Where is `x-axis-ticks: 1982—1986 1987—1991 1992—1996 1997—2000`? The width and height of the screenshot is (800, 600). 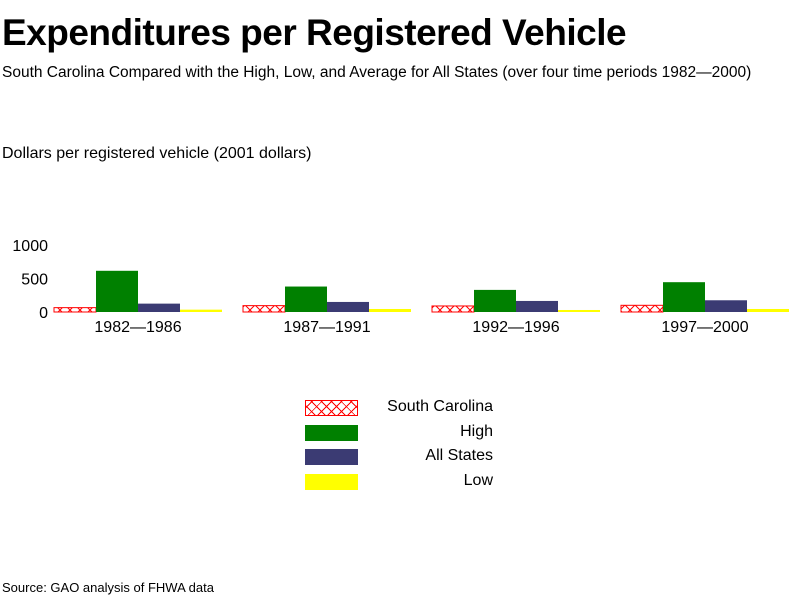 x-axis-ticks: 1982—1986 1987—1991 1992—1996 1997—2000 is located at coordinates (421, 327).